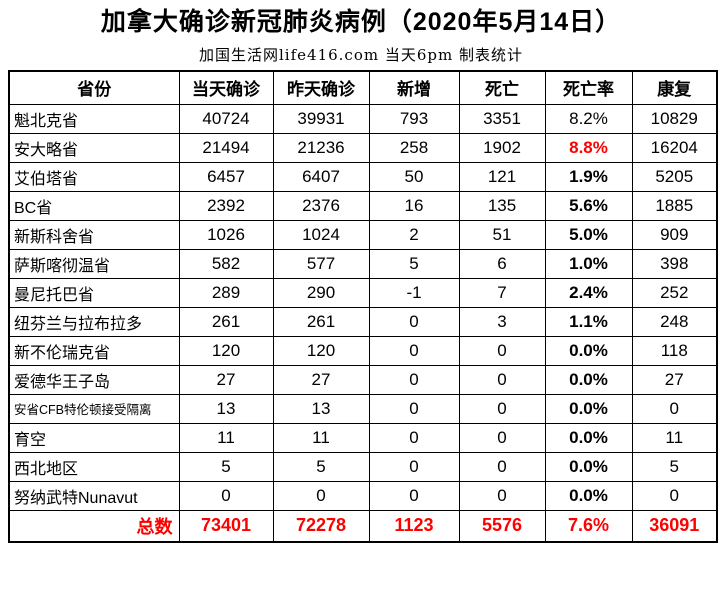  I want to click on table-row: 曼尼托巴省 289 290 -1 7 2.4% 252, so click(363, 292).